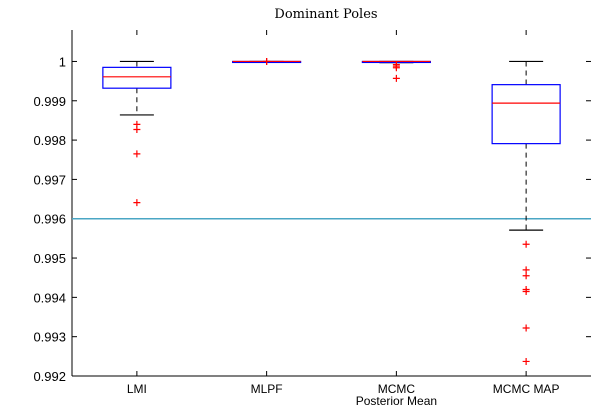  Describe the element at coordinates (62, 61) in the screenshot. I see `y-tick-label: 1` at that location.